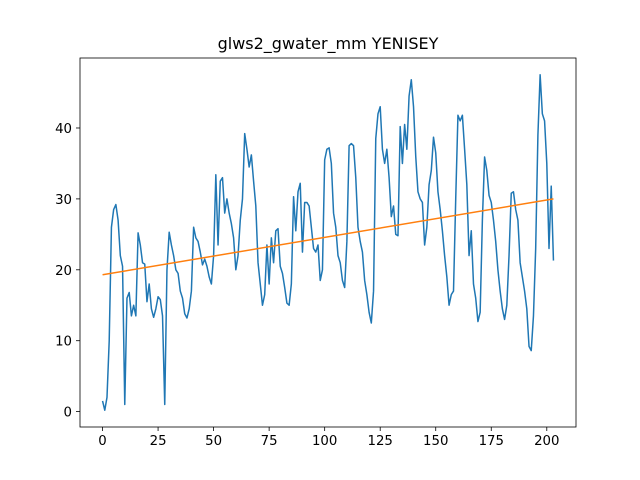 This screenshot has width=640, height=480. I want to click on y-tick-label: 20, so click(63, 271).